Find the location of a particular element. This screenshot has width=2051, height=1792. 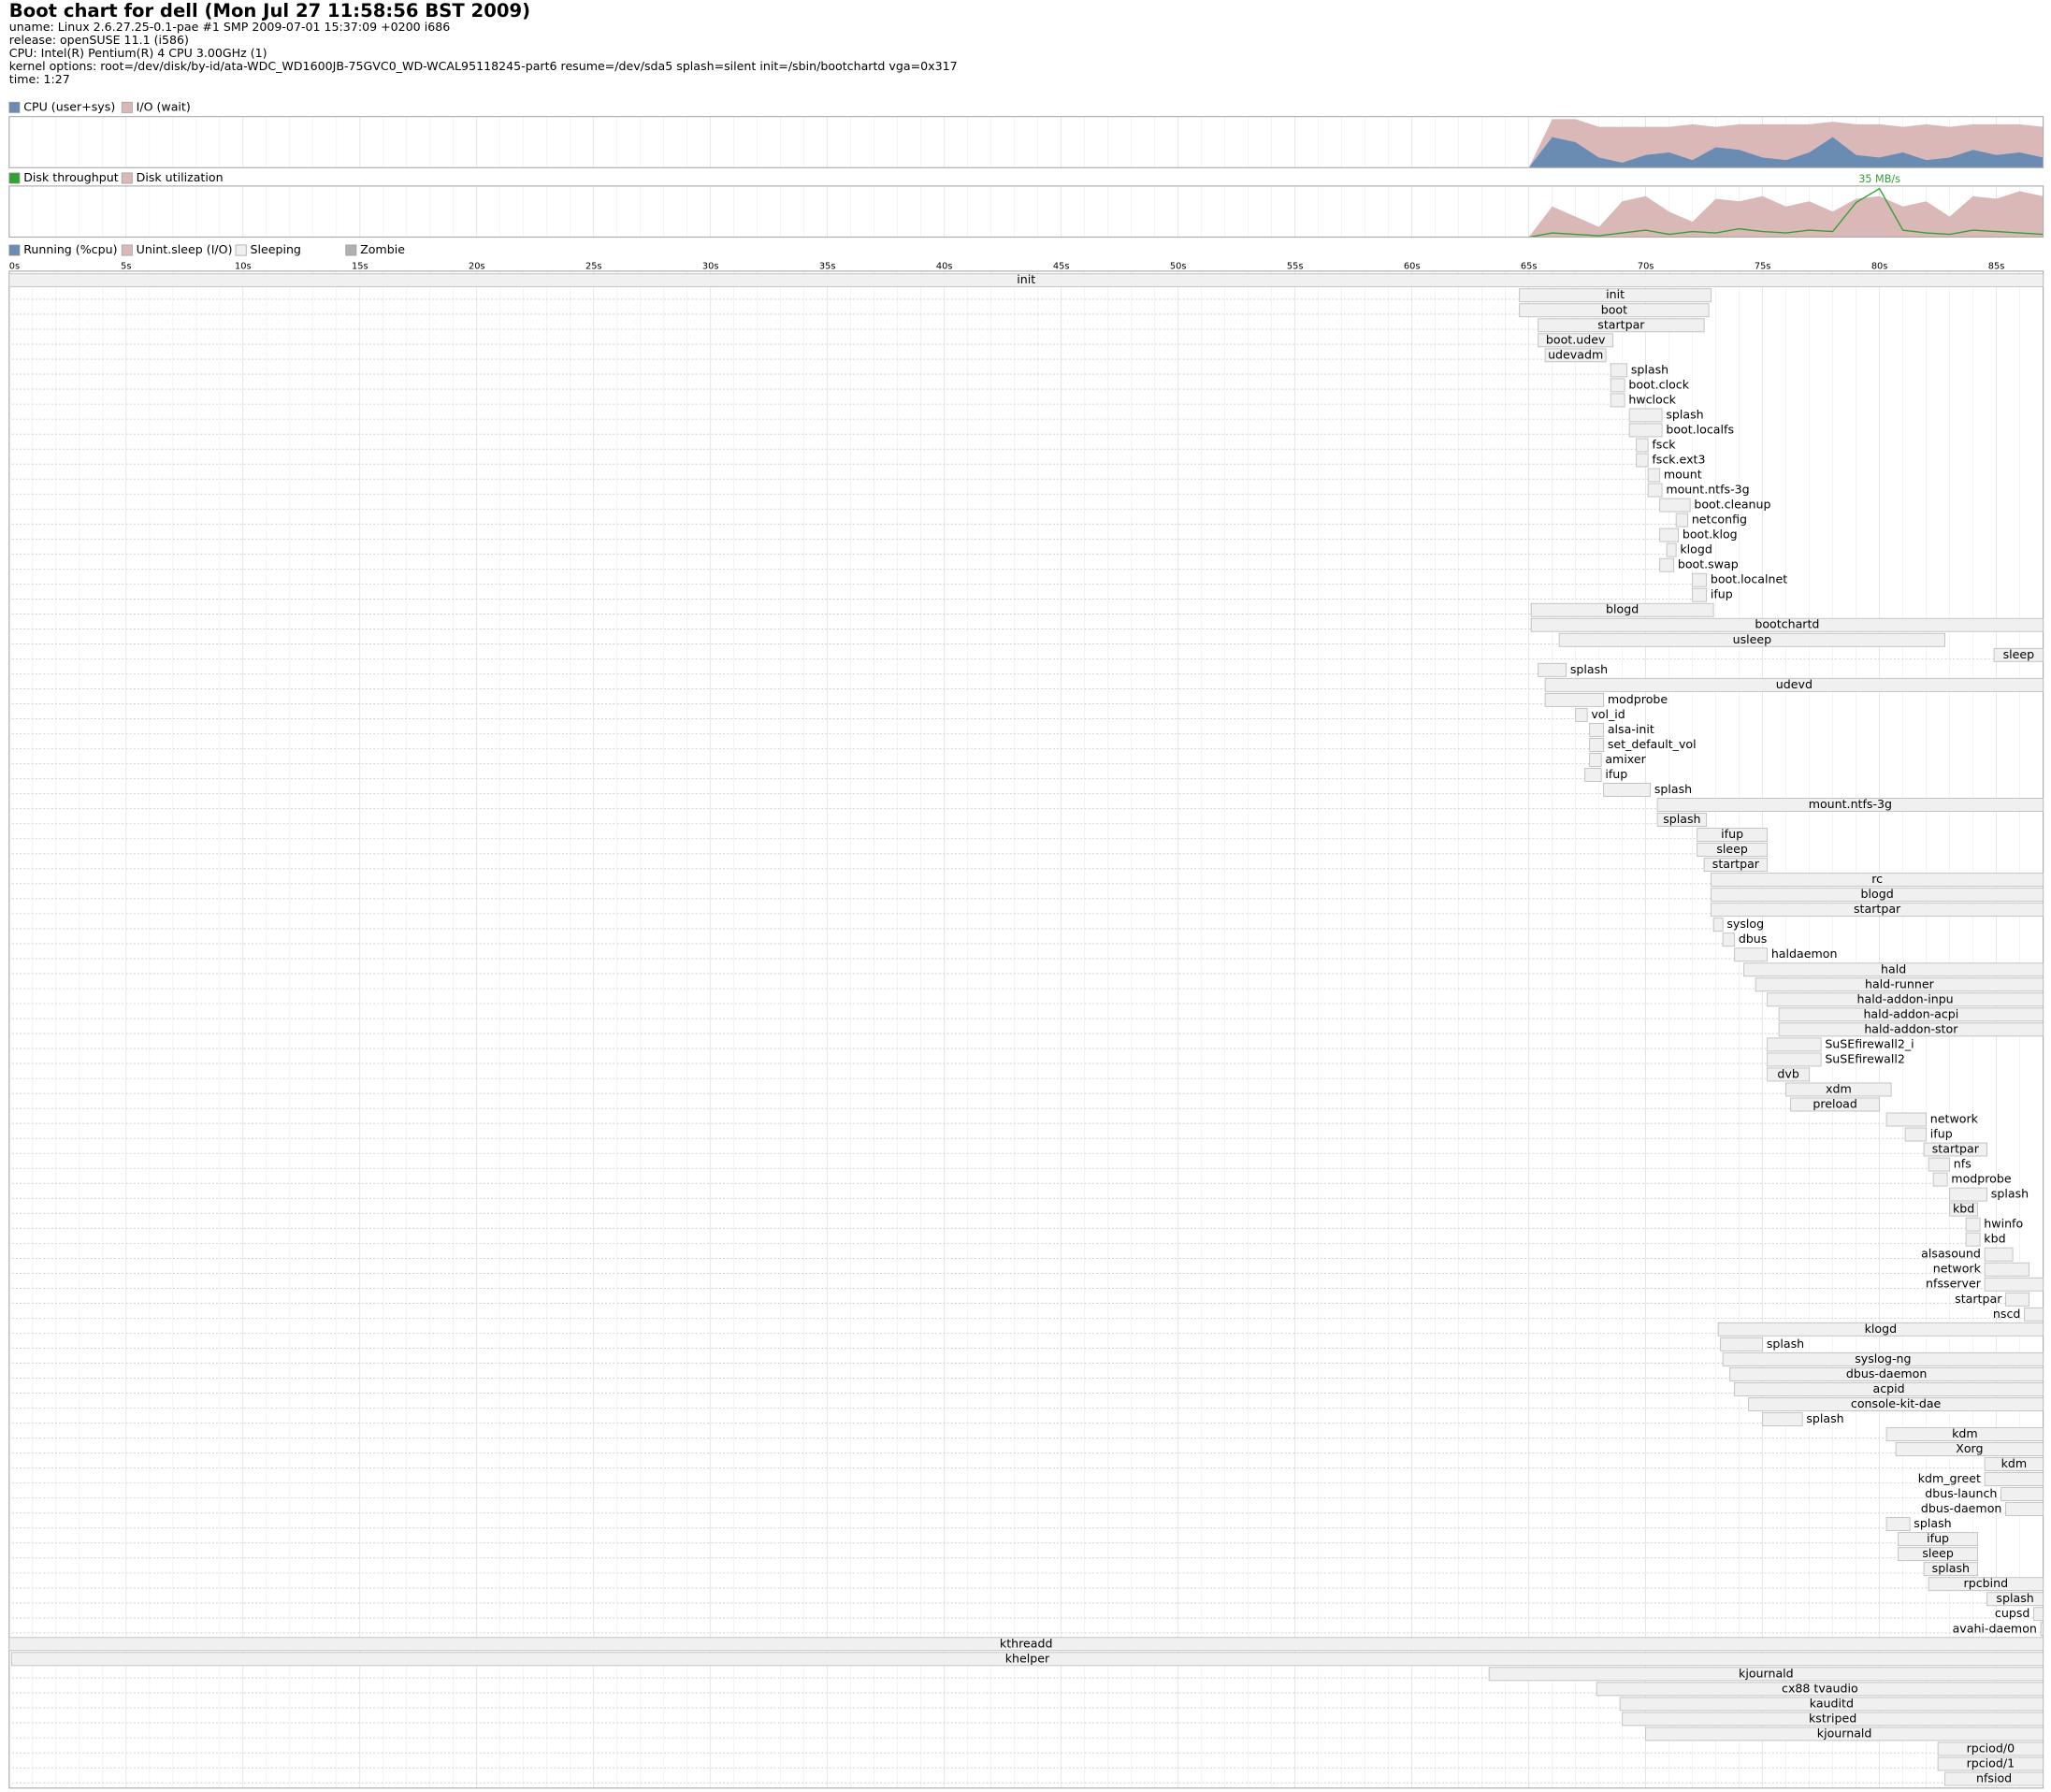

process-label: kdm_greet is located at coordinates (1950, 1478).